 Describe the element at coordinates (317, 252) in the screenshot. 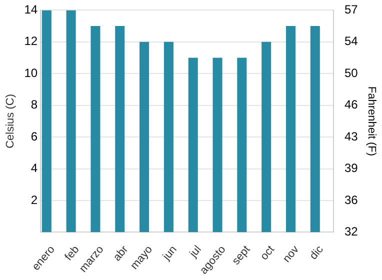

I see `x-tick-label: dic` at that location.